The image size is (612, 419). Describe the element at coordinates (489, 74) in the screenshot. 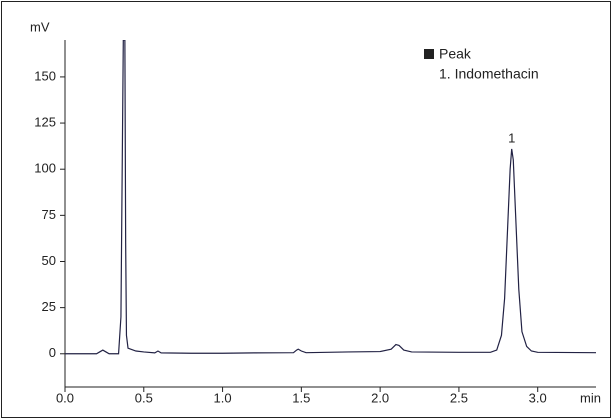

I see `legend-entry: 1. Indomethacin` at that location.